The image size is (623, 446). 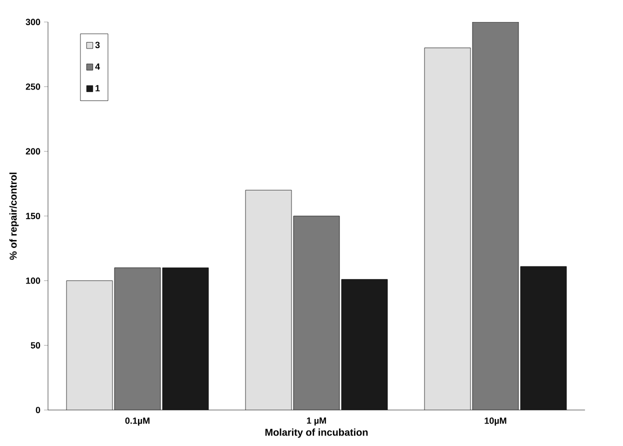 What do you see at coordinates (33, 22) in the screenshot?
I see `y-tick-label: 300` at bounding box center [33, 22].